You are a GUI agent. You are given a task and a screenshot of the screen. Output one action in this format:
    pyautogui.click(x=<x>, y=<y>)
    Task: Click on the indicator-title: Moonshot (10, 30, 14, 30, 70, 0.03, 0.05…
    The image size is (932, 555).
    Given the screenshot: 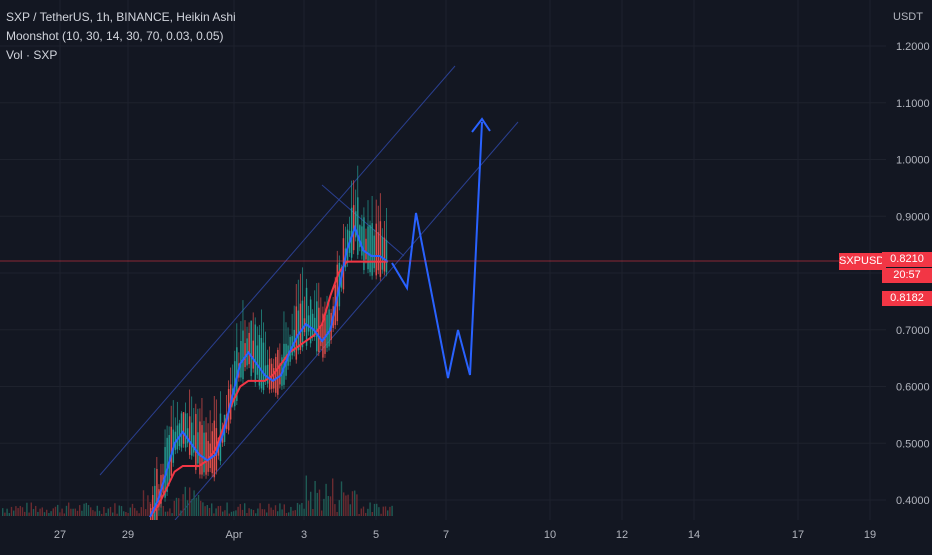 What is the action you would take?
    pyautogui.click(x=115, y=36)
    